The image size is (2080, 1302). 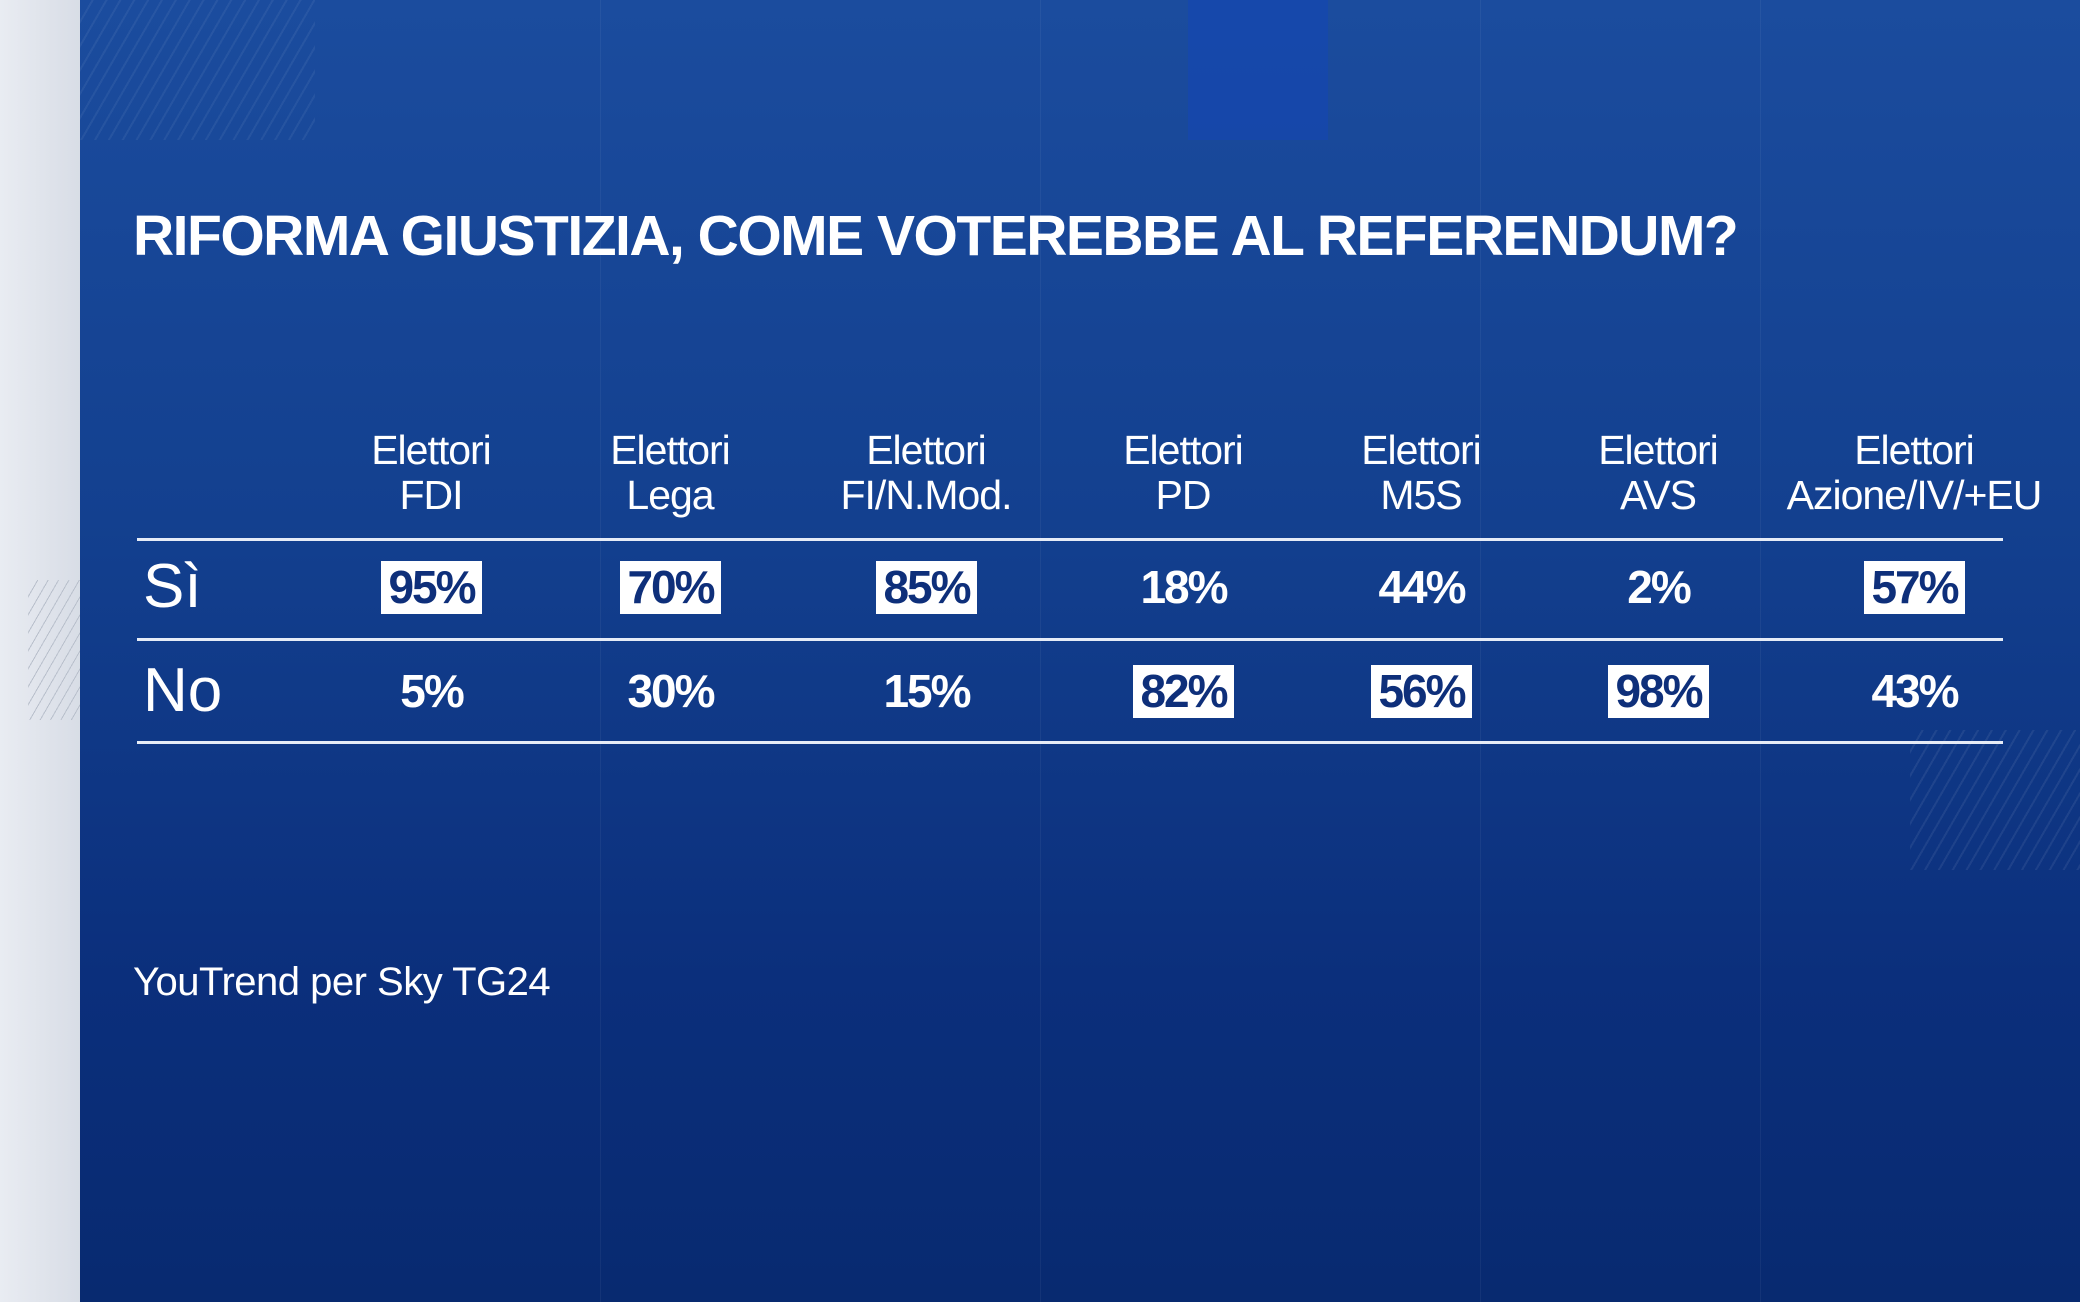 I want to click on table-cell: 2%, so click(x=1658, y=587).